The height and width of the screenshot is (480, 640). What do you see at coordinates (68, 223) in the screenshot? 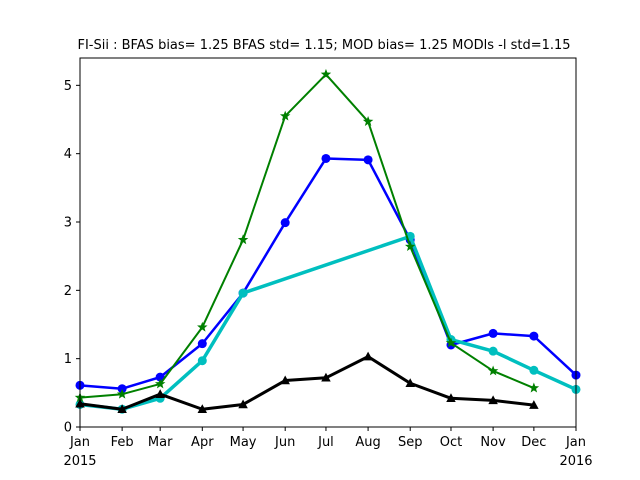
I see `y-tick-label-3: 3` at bounding box center [68, 223].